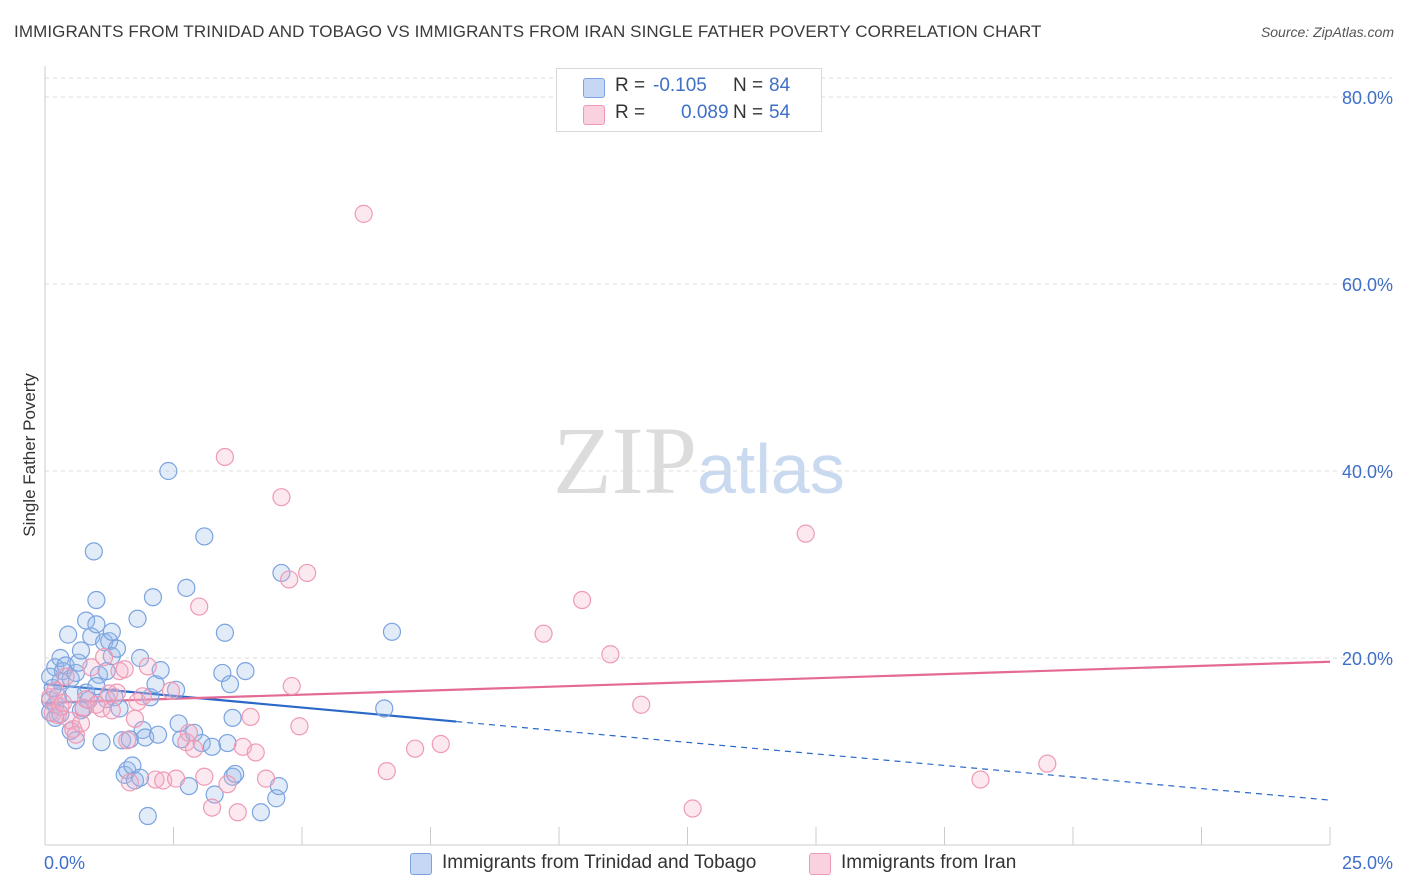 This screenshot has width=1406, height=892. What do you see at coordinates (1367, 659) in the screenshot?
I see `y-tick-label: 20.0%` at bounding box center [1367, 659].